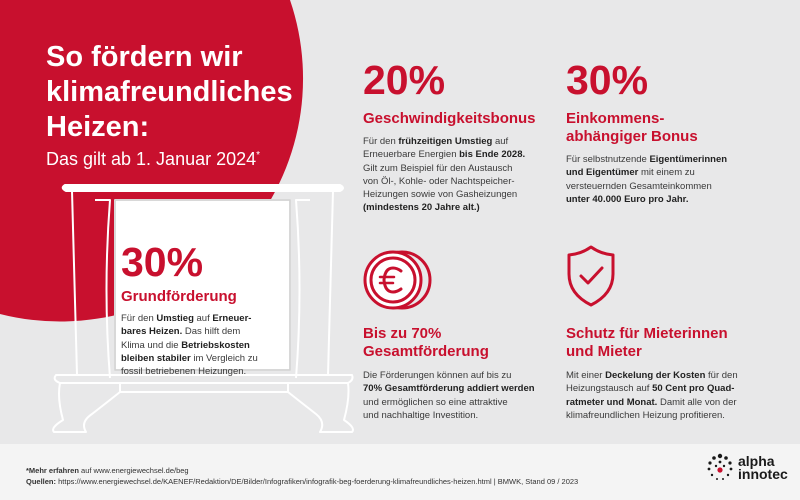 This screenshot has width=800, height=500. I want to click on total-funding-heading: Bis zu 70% Gesamtförderung, so click(460, 343).